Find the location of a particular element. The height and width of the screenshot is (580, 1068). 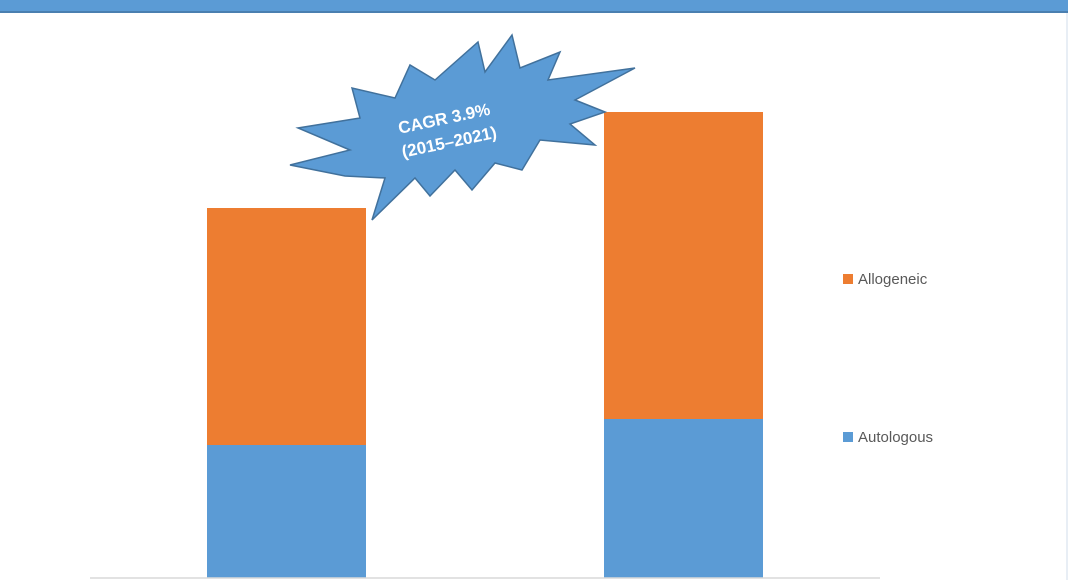

legend: Allogeneic Autologous is located at coordinates (888, 358).